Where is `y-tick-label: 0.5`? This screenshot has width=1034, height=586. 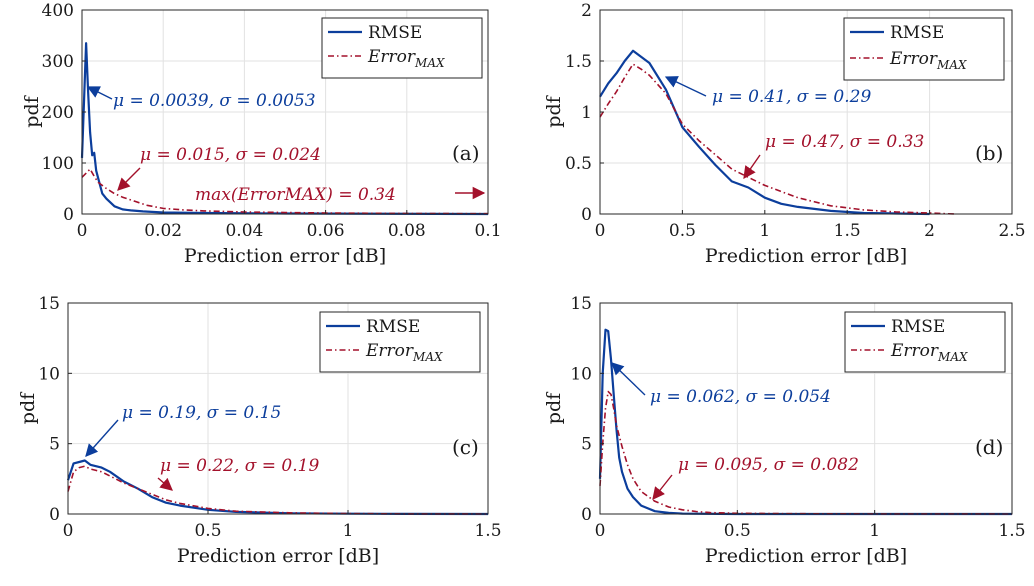 y-tick-label: 0.5 is located at coordinates (578, 164).